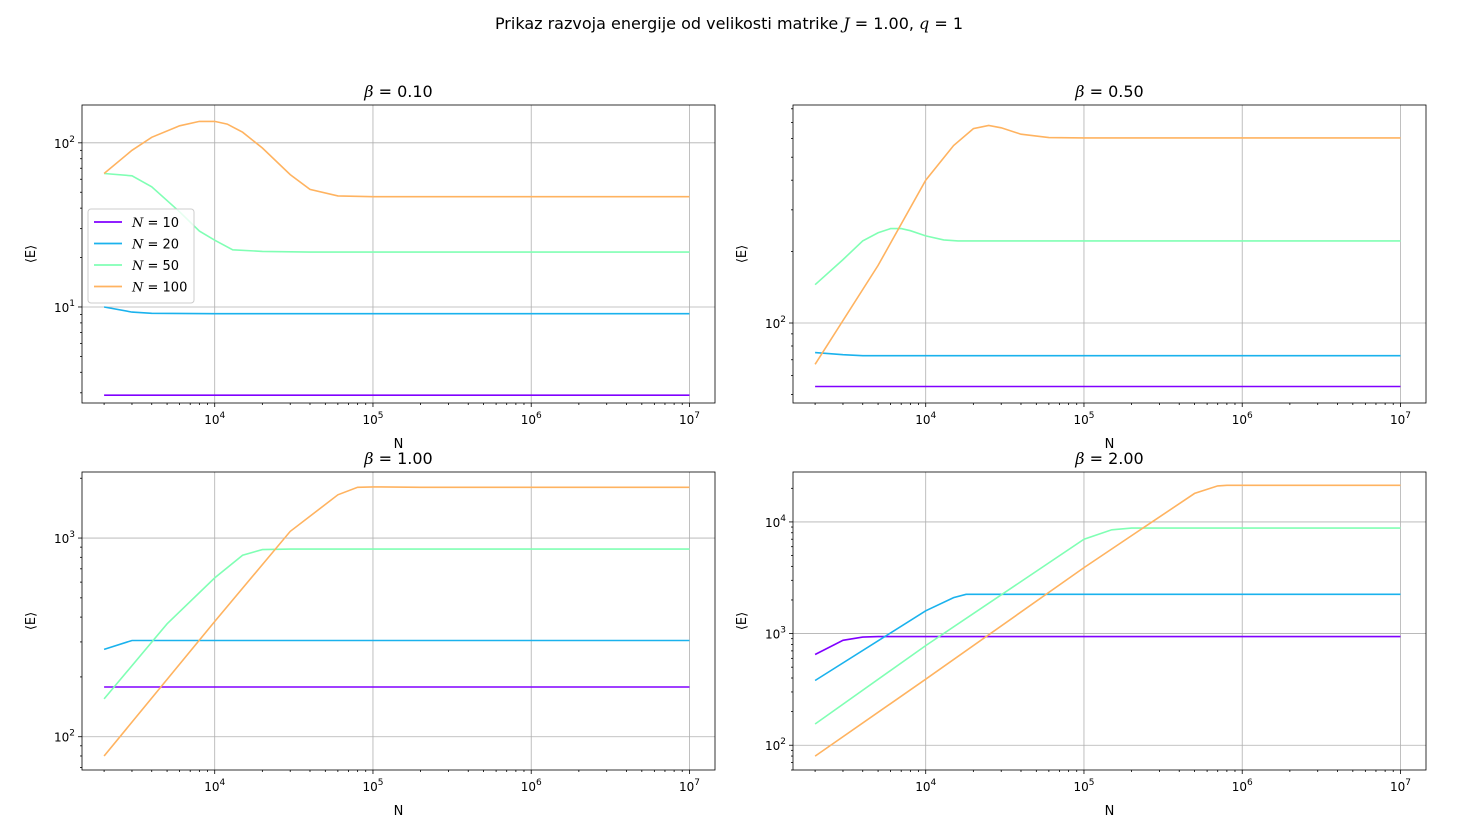 The width and height of the screenshot is (1458, 822). I want to click on legend-entry: N = 50, so click(155, 266).